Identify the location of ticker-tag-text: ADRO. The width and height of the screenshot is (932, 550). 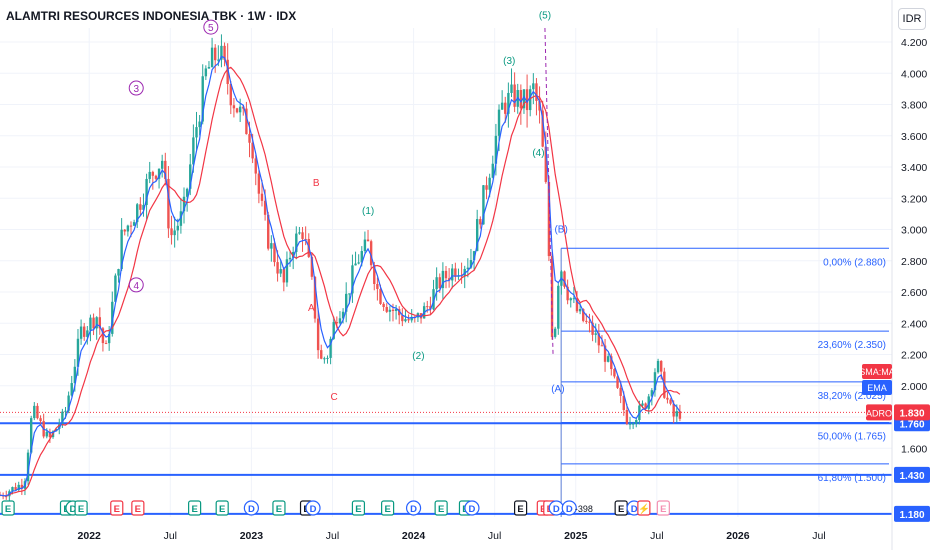
(879, 413).